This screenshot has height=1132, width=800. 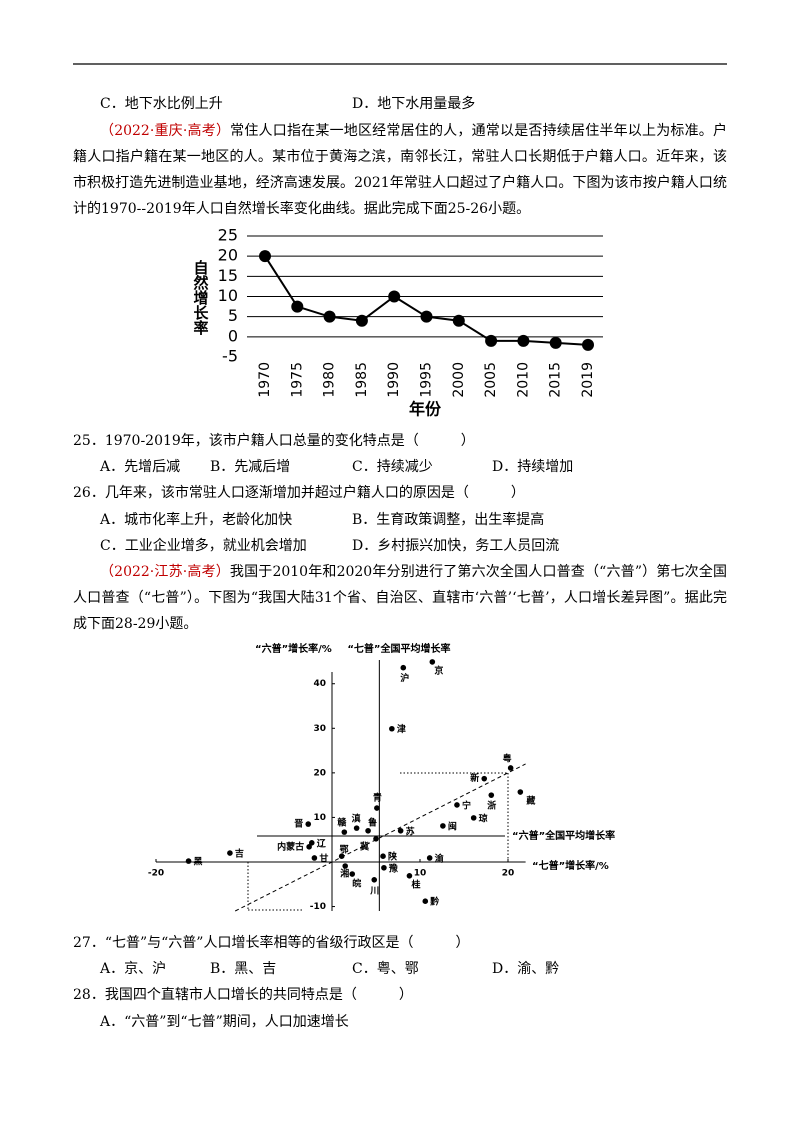 I want to click on point-label: 豫, so click(x=393, y=868).